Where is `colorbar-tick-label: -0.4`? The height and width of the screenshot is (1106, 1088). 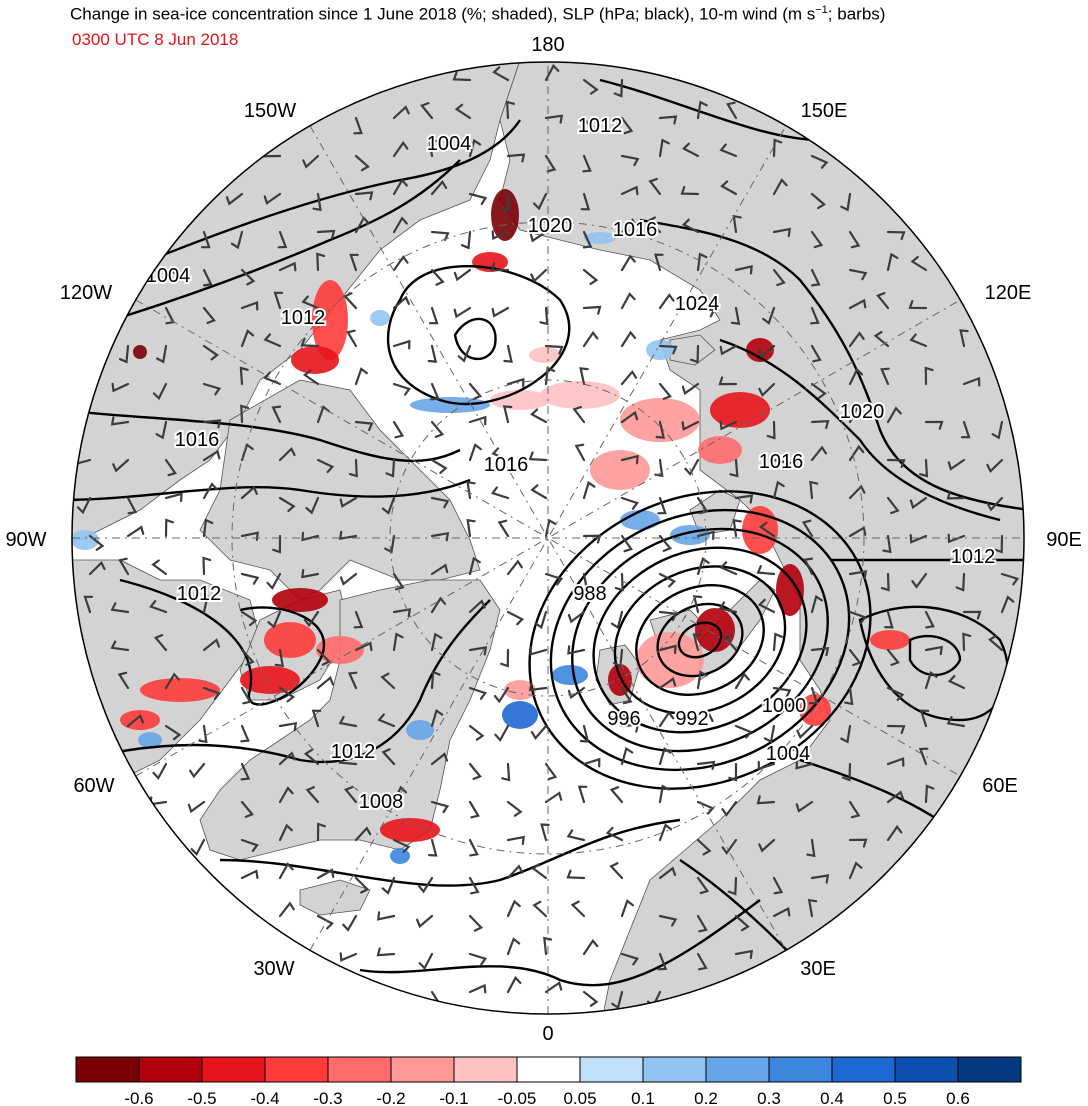
colorbar-tick-label: -0.4 is located at coordinates (264, 1097).